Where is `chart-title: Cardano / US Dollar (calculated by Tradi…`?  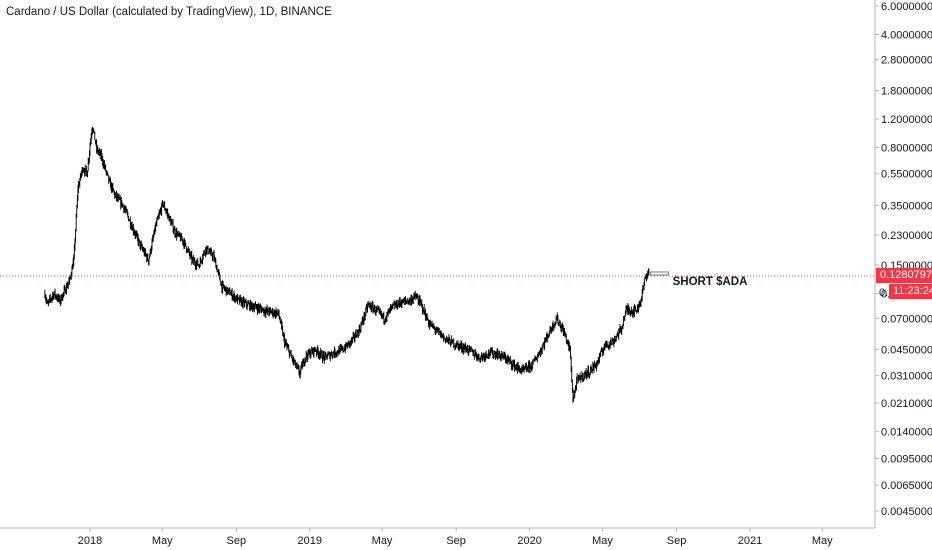 chart-title: Cardano / US Dollar (calculated by Tradi… is located at coordinates (169, 12).